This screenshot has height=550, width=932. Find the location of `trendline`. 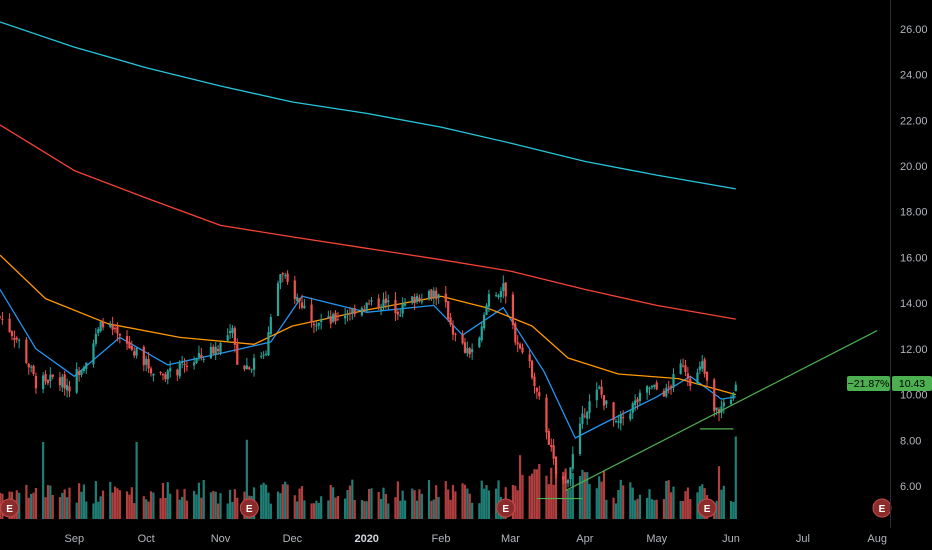

trendline is located at coordinates (721, 411).